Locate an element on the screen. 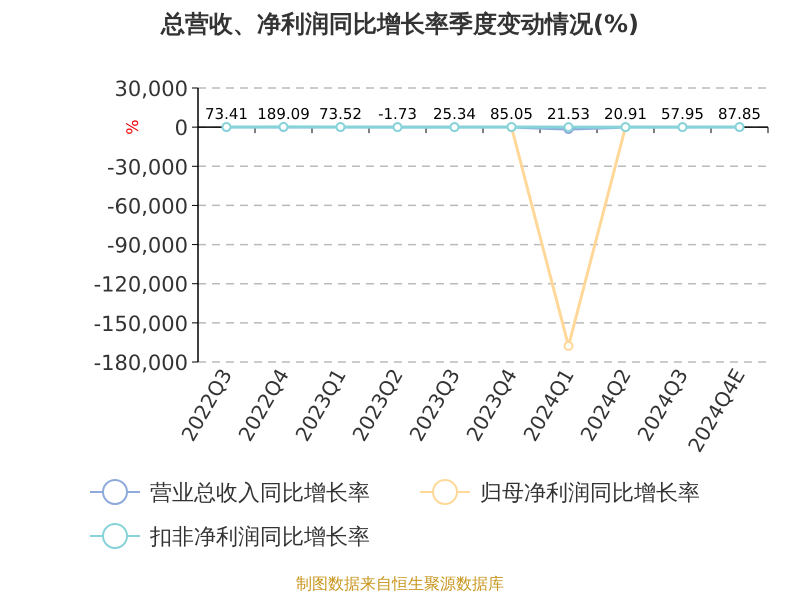 This screenshot has width=800, height=600. y-tick-label: -150,000 is located at coordinates (141, 324).